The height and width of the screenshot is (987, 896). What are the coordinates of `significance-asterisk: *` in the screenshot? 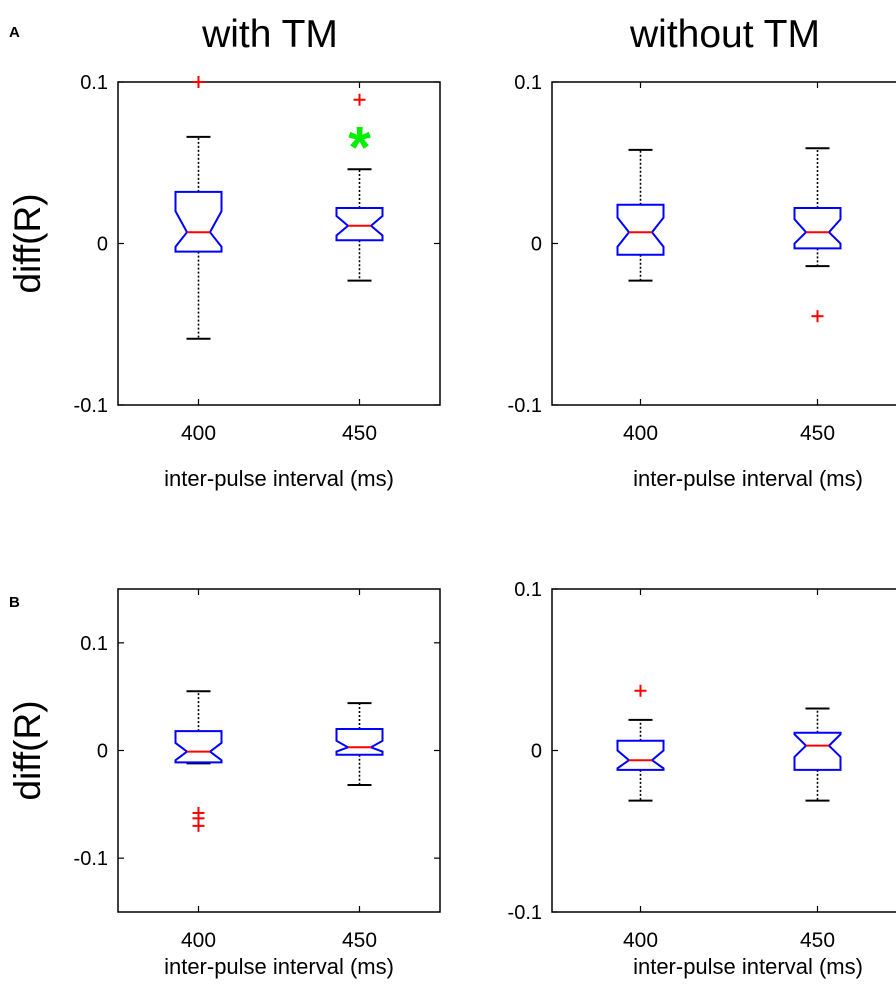 It's located at (359, 147).